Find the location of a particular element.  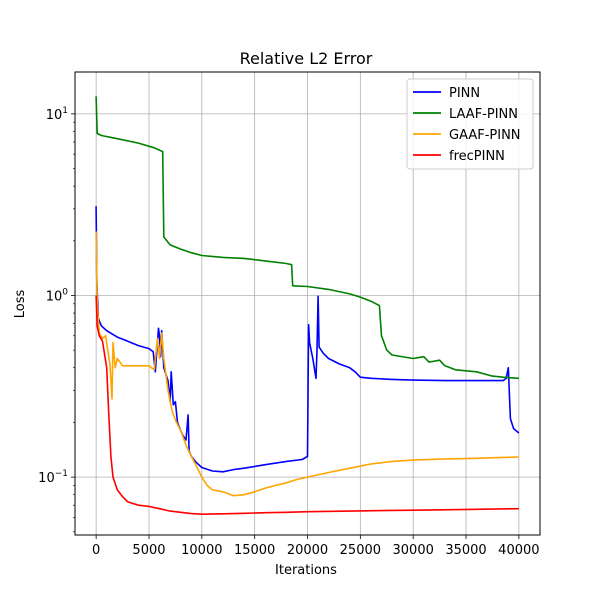

legend-label: frecPINN is located at coordinates (477, 156).